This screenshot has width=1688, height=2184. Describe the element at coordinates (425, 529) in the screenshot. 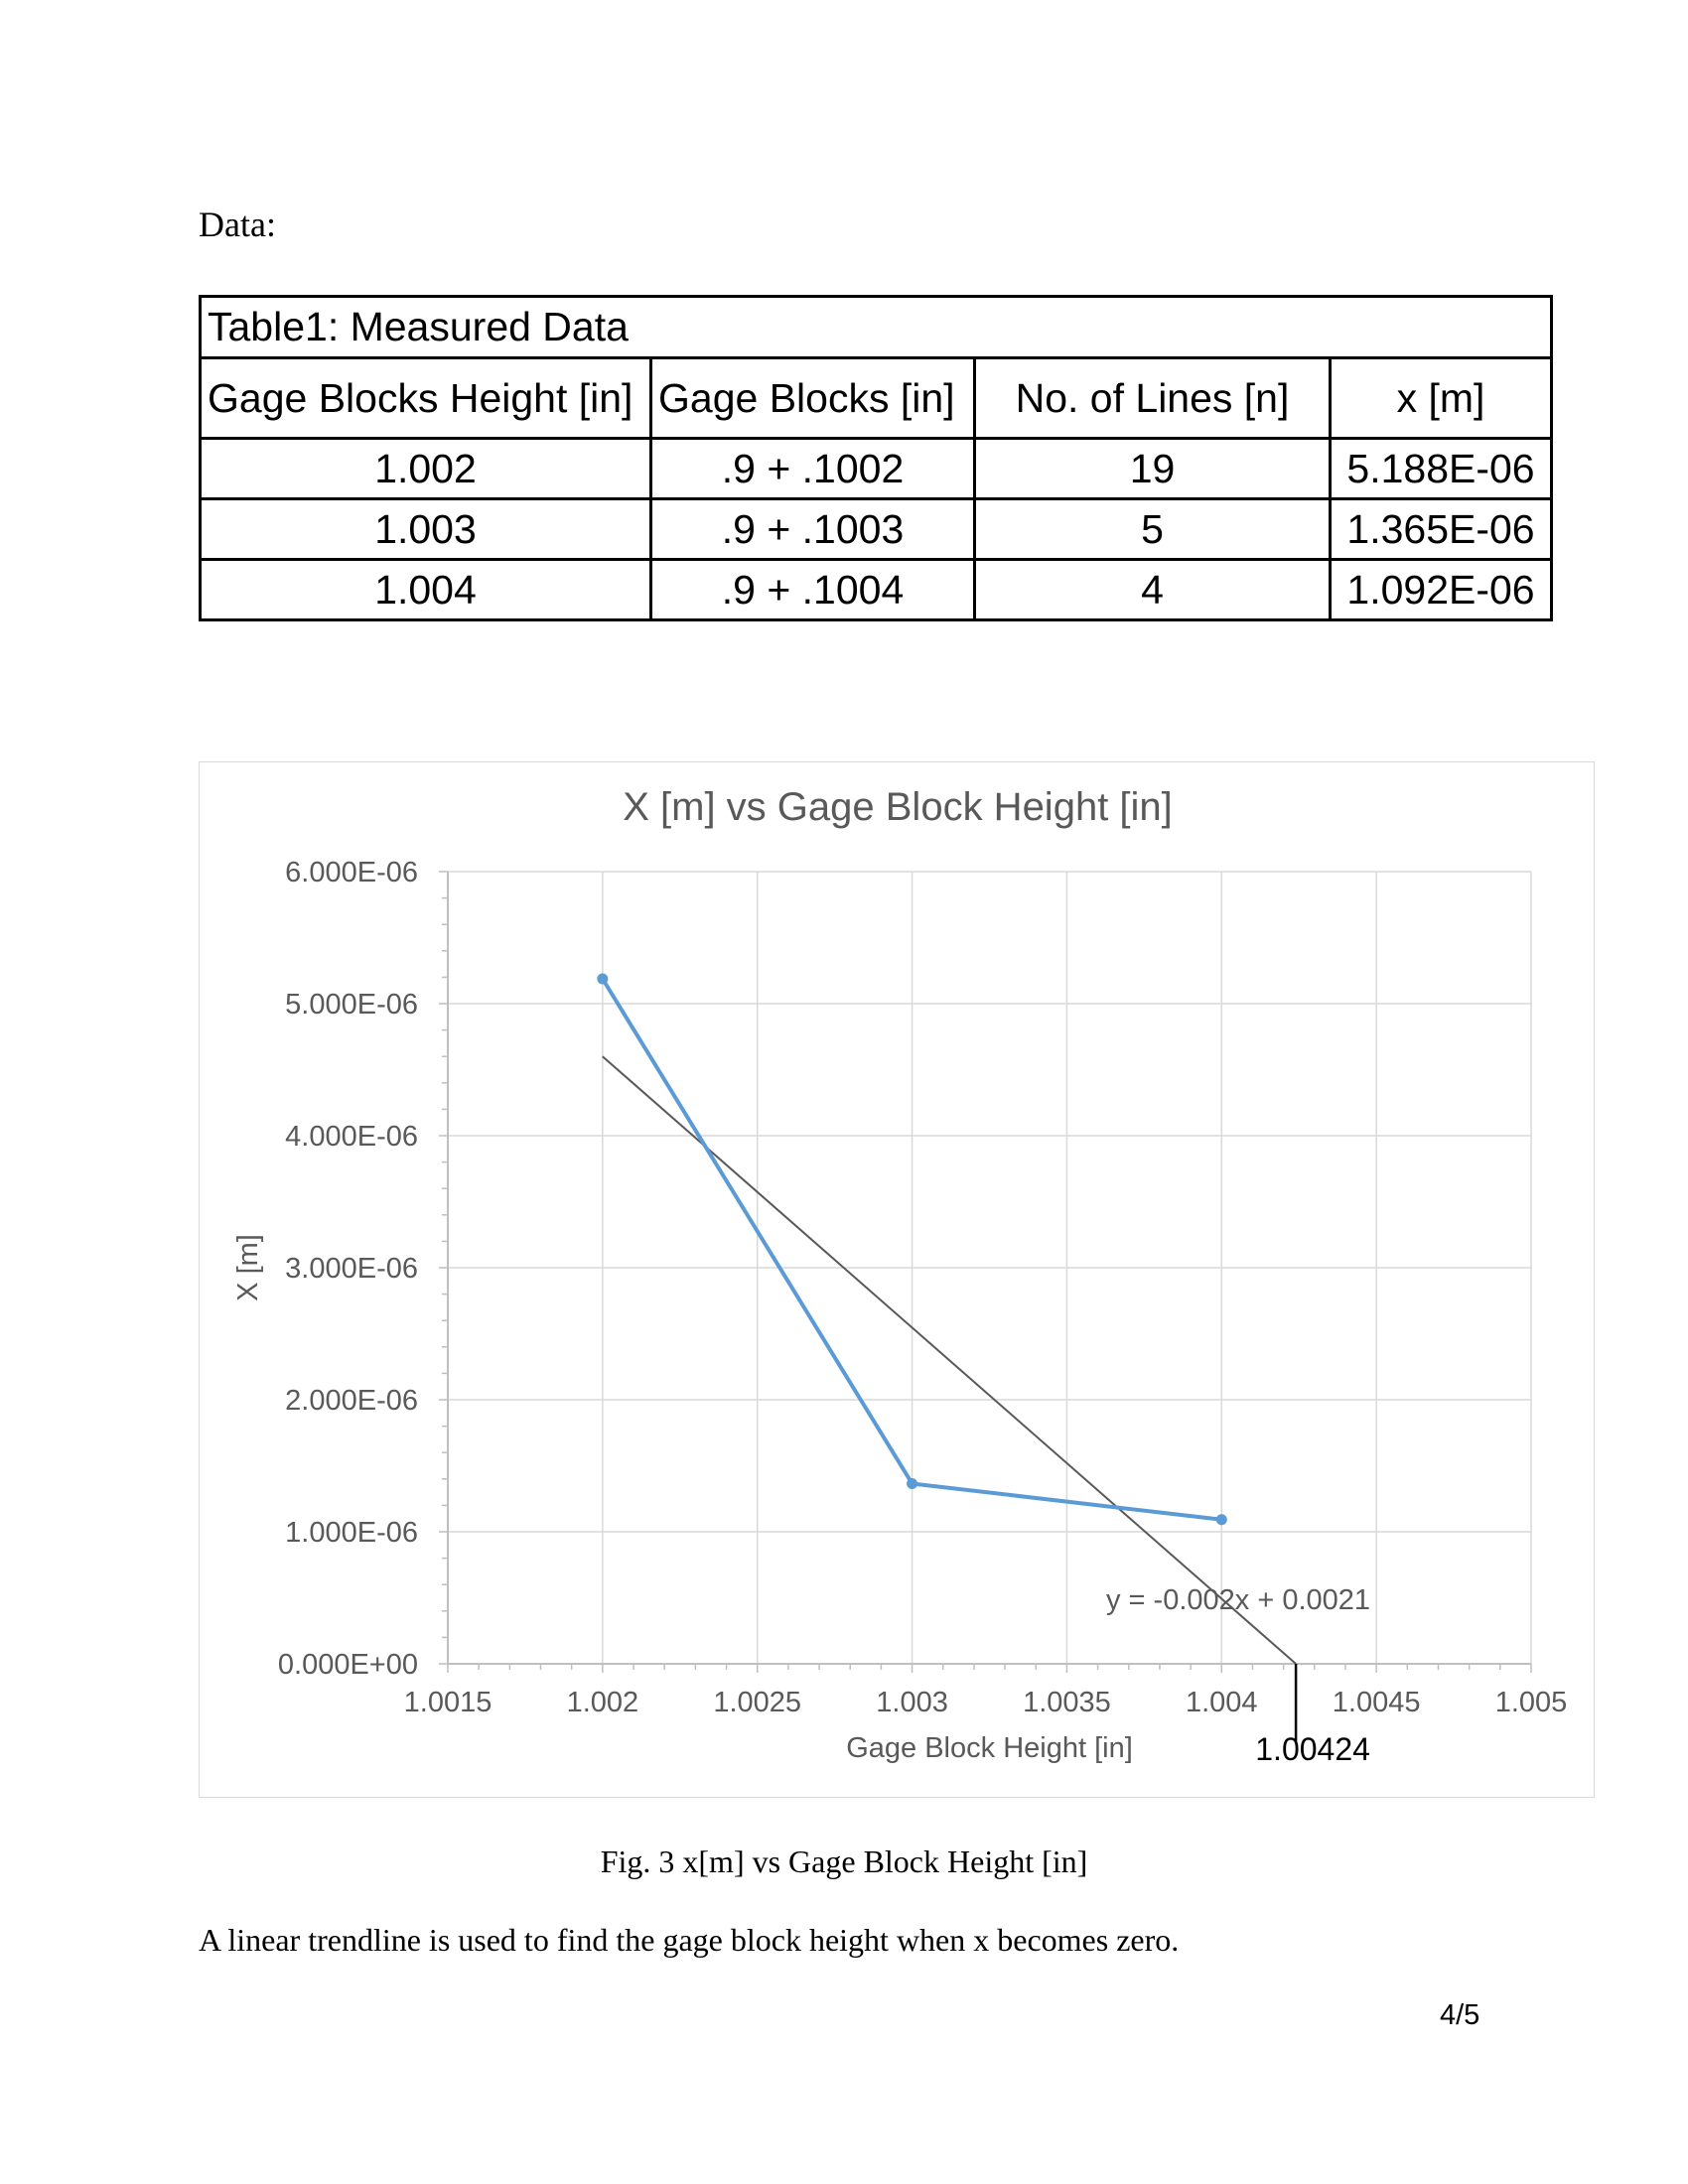

I see `table-cell: 1.003` at that location.